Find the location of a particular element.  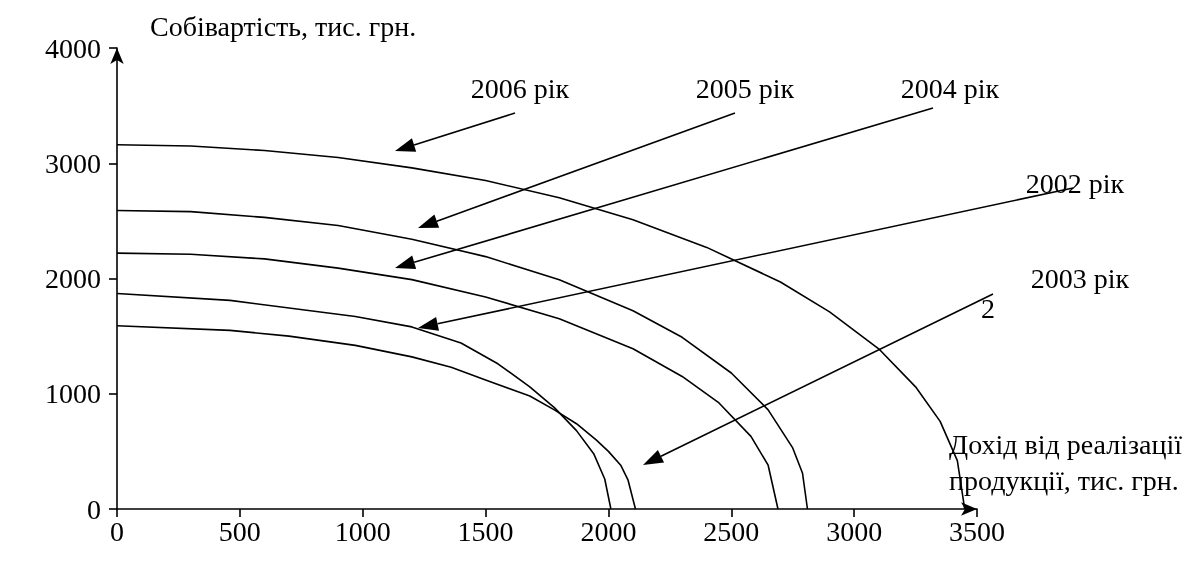

x-tick-label: 500 is located at coordinates (239, 531).